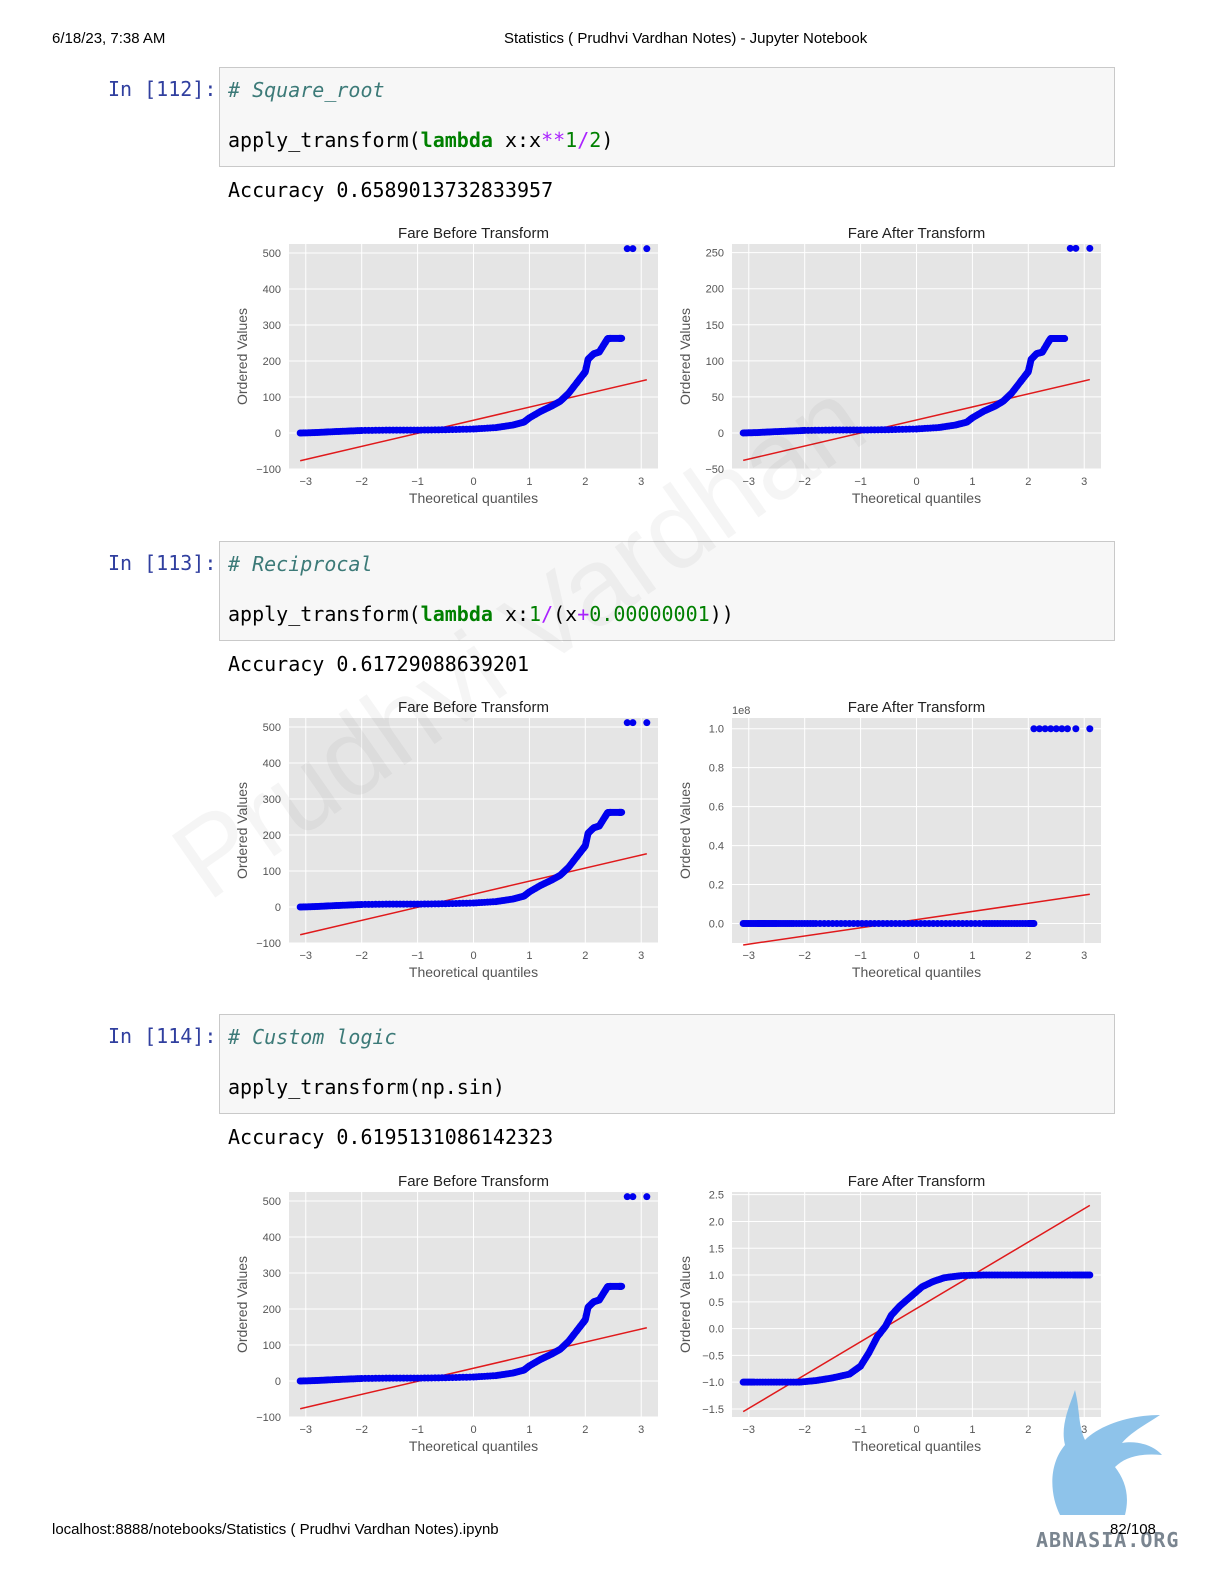  Describe the element at coordinates (716, 1222) in the screenshot. I see `y-tick-label: 2.0` at that location.